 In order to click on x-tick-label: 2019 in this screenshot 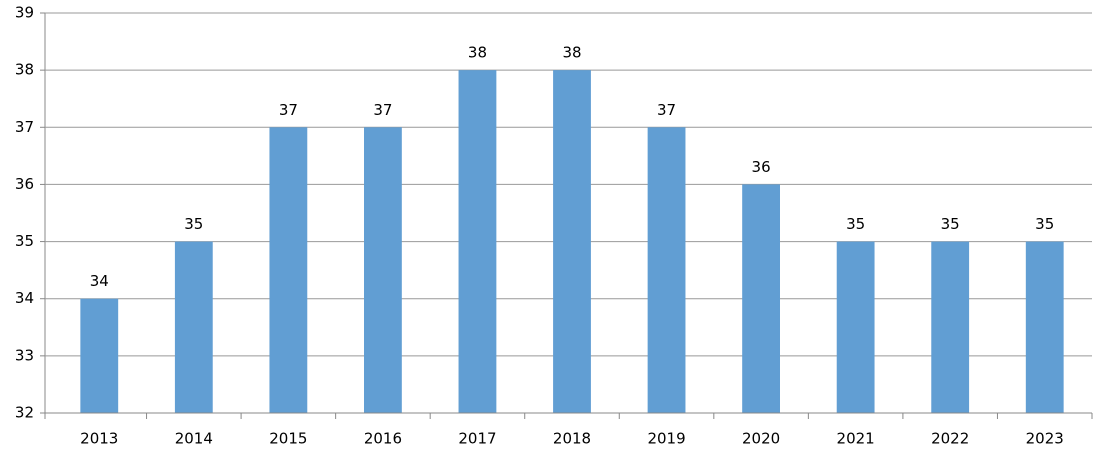, I will do `click(666, 439)`.